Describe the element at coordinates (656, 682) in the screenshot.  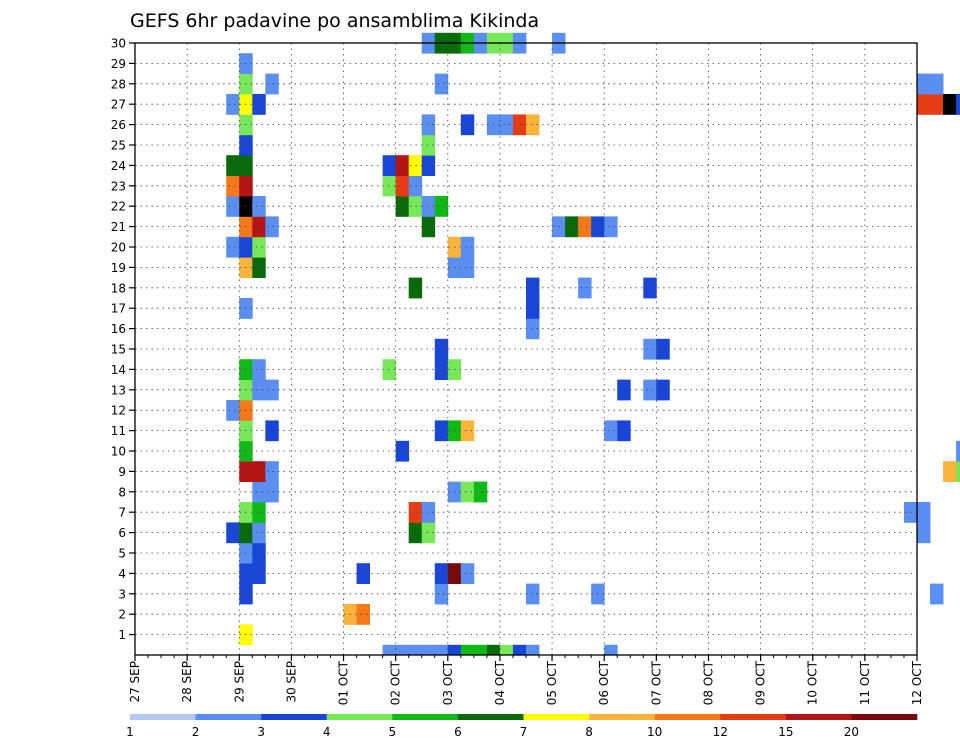
I see `x-tick-label: 07 OCT` at that location.